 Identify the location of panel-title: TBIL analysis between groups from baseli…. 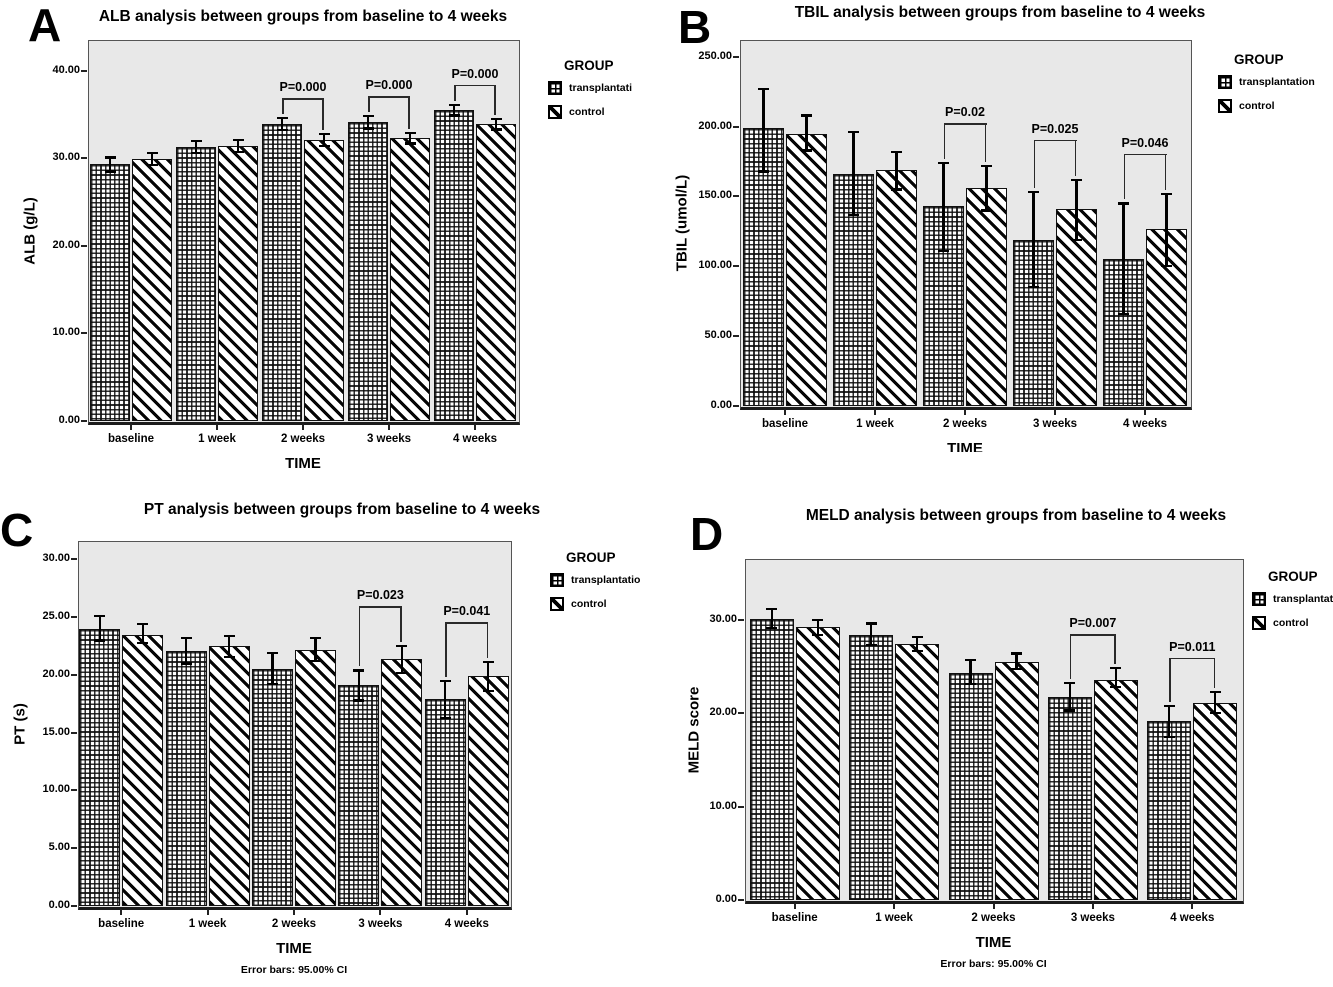
(1000, 12).